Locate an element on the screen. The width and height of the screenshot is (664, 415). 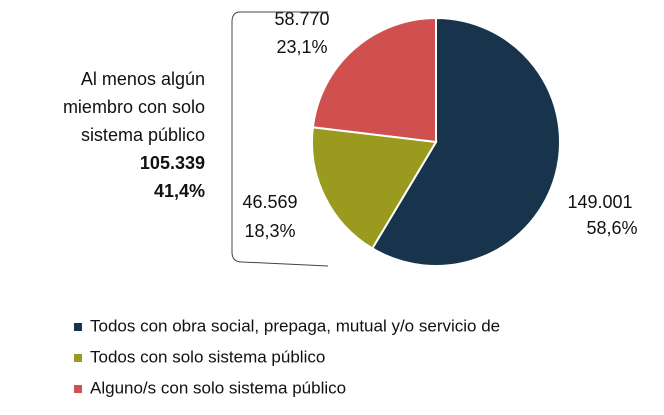
annotation-line: miembro con solo is located at coordinates (134, 107).